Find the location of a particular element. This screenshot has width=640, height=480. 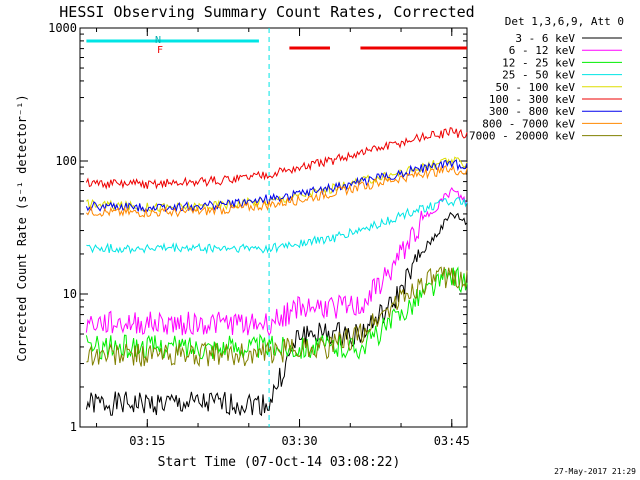

y-tick-label: 100 is located at coordinates (66, 161).